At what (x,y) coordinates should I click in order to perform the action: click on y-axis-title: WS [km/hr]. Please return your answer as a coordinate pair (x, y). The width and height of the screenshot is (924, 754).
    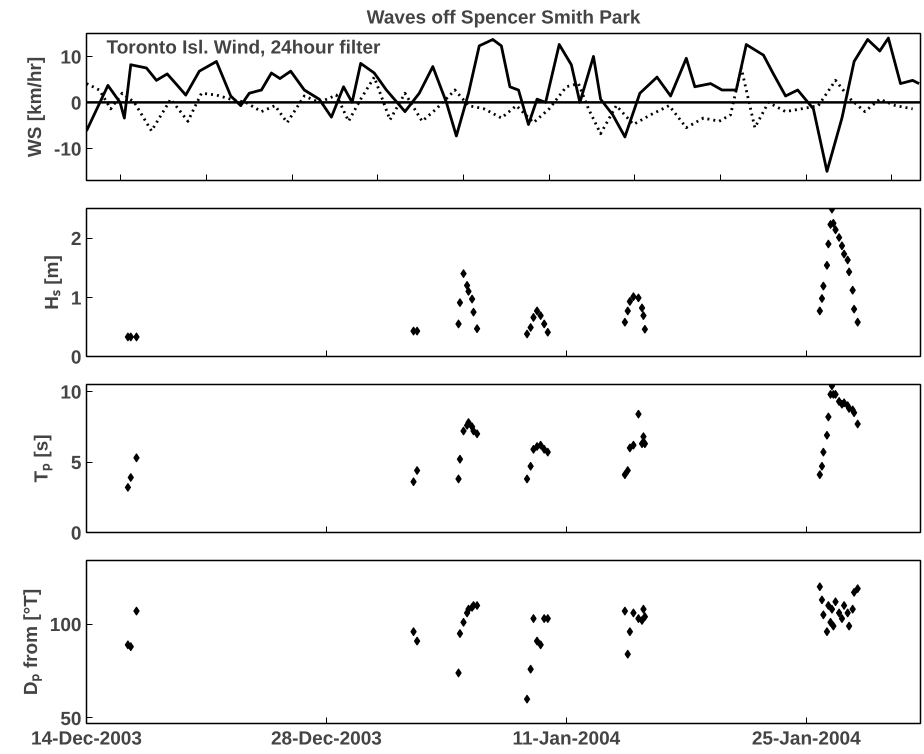
    Looking at the image, I should click on (35, 107).